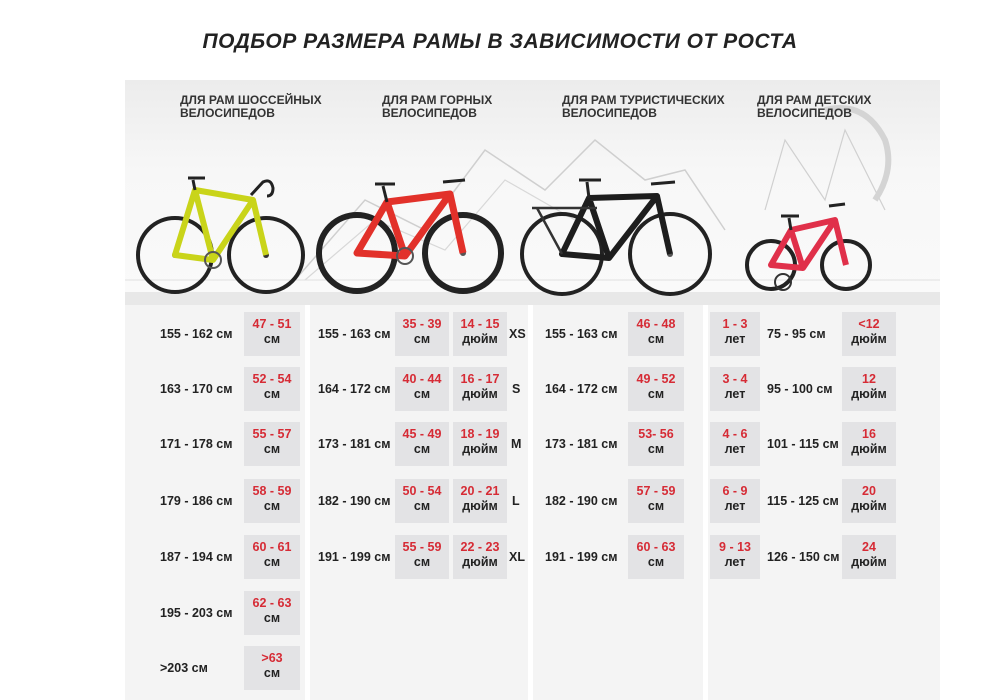 The width and height of the screenshot is (1000, 700). I want to click on touring-height: 155 - 163 см, so click(581, 334).